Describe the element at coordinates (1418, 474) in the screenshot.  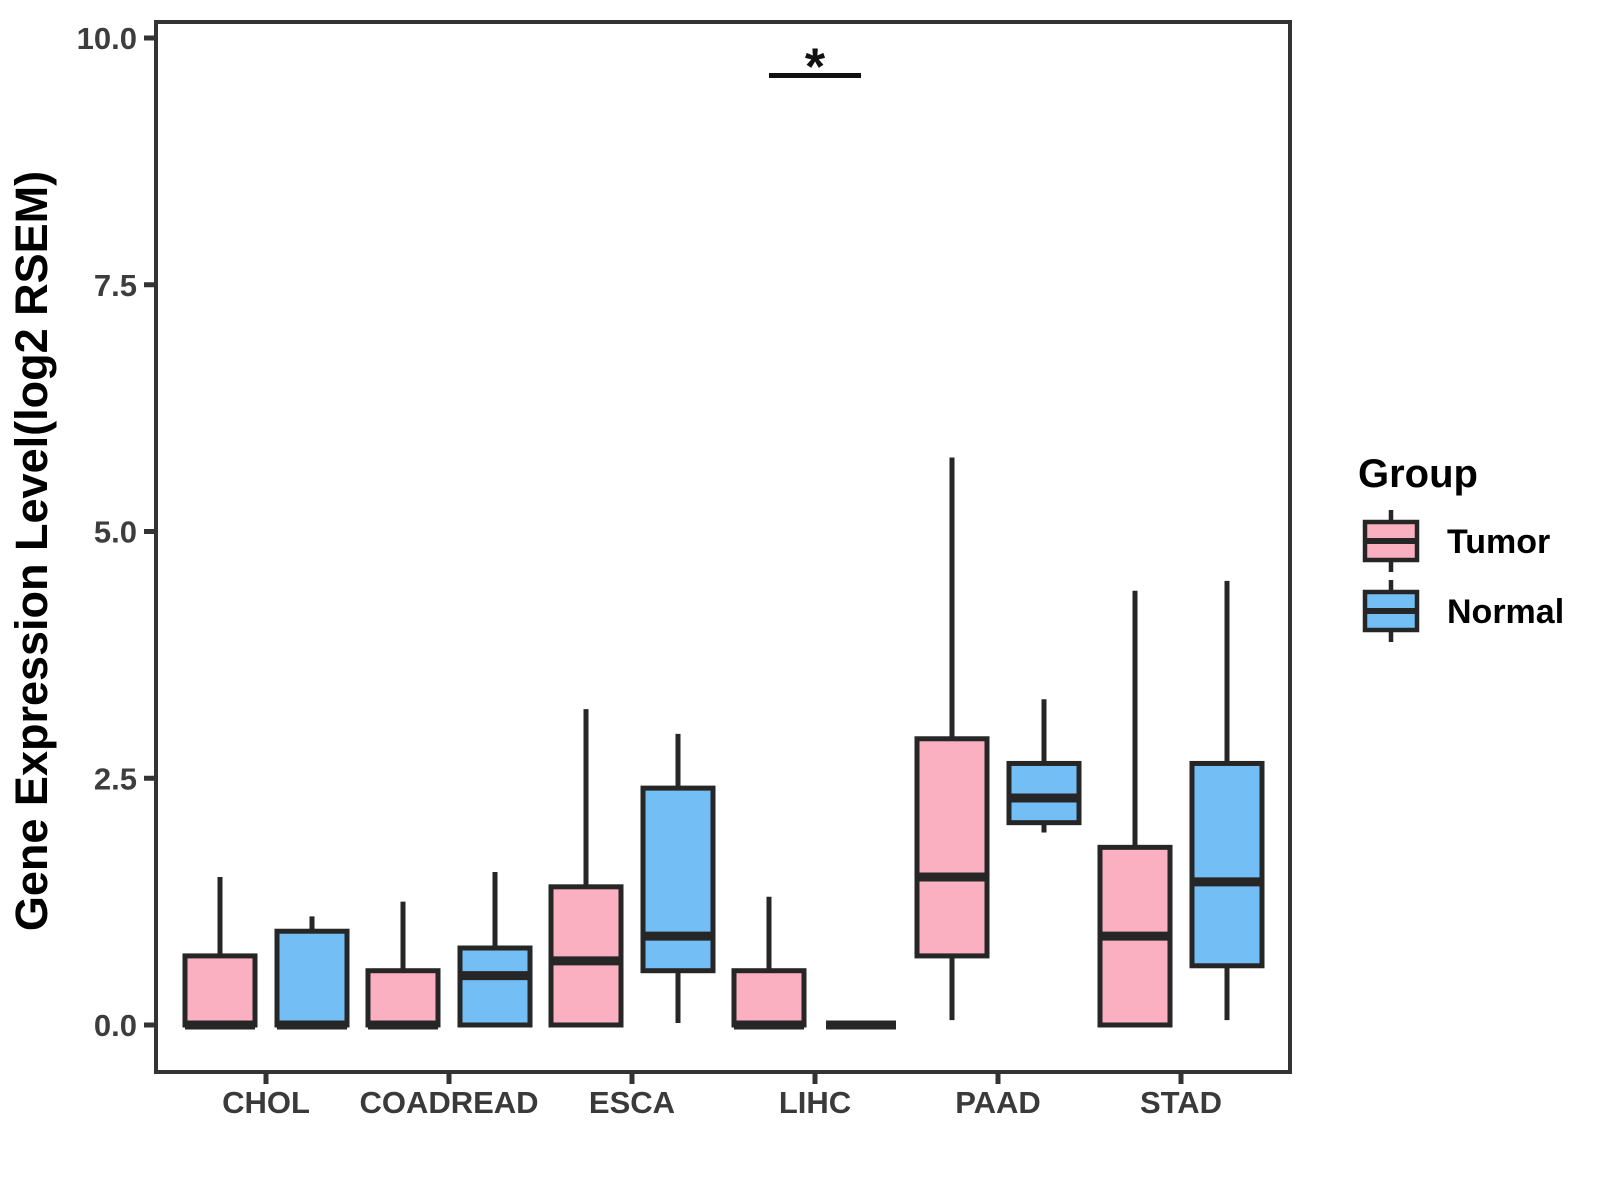
I see `legend-title: Group` at that location.